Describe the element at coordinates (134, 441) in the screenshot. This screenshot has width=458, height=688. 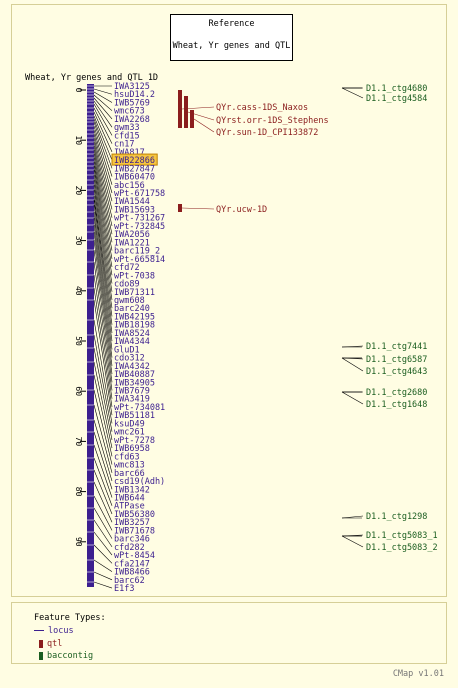
I see `locus-label: wPt-7278` at that location.